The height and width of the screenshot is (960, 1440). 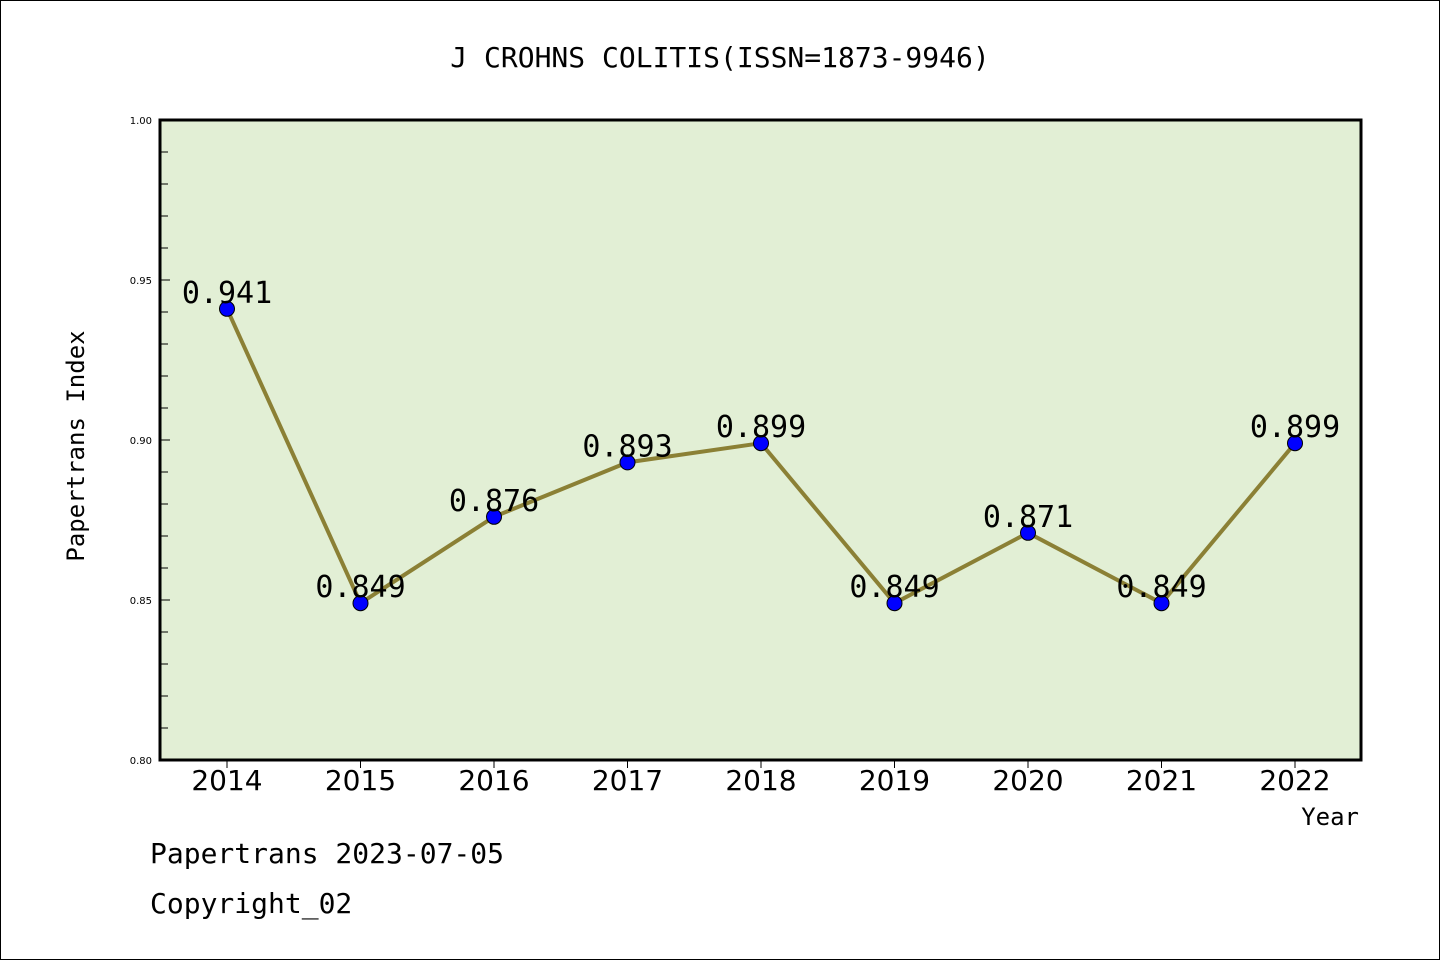 I want to click on x-tick-label: 2022, so click(x=1294, y=780).